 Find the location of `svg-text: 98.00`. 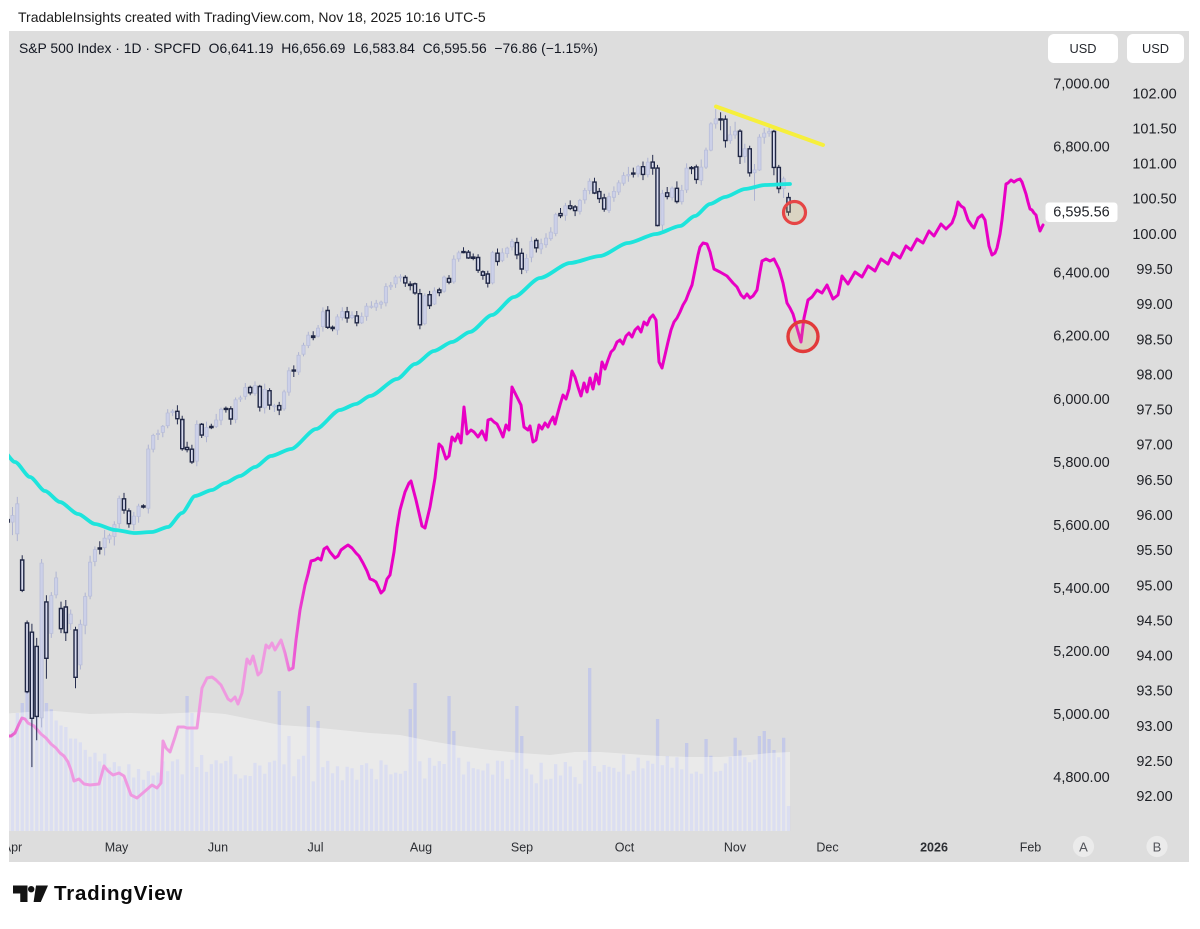

svg-text: 98.00 is located at coordinates (1154, 375).